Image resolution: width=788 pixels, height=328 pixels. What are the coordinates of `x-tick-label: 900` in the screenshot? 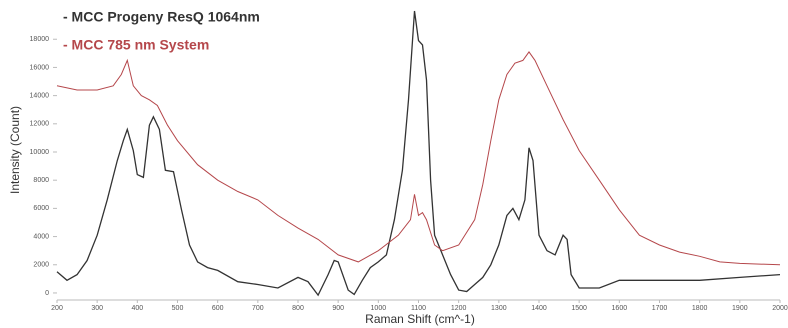 It's located at (338, 308).